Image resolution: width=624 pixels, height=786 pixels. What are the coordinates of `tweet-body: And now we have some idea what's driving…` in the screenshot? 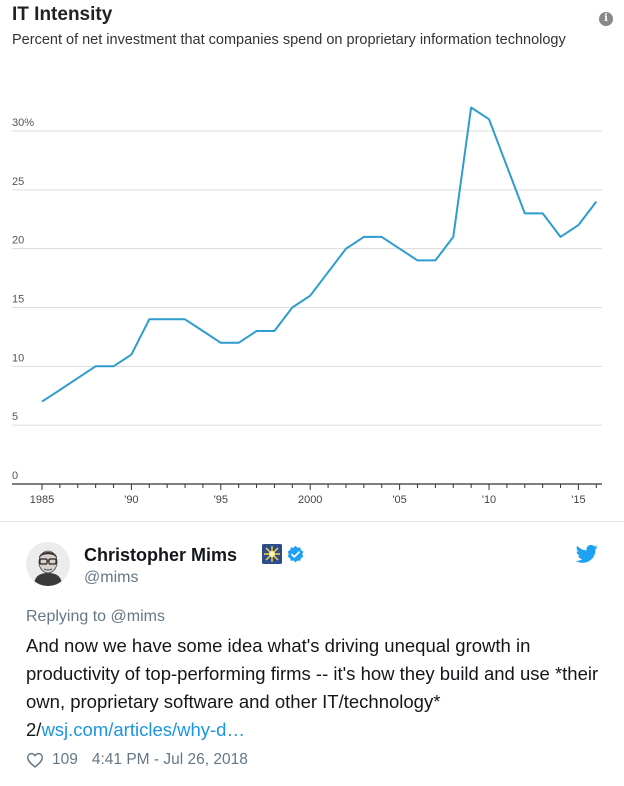 It's located at (312, 687).